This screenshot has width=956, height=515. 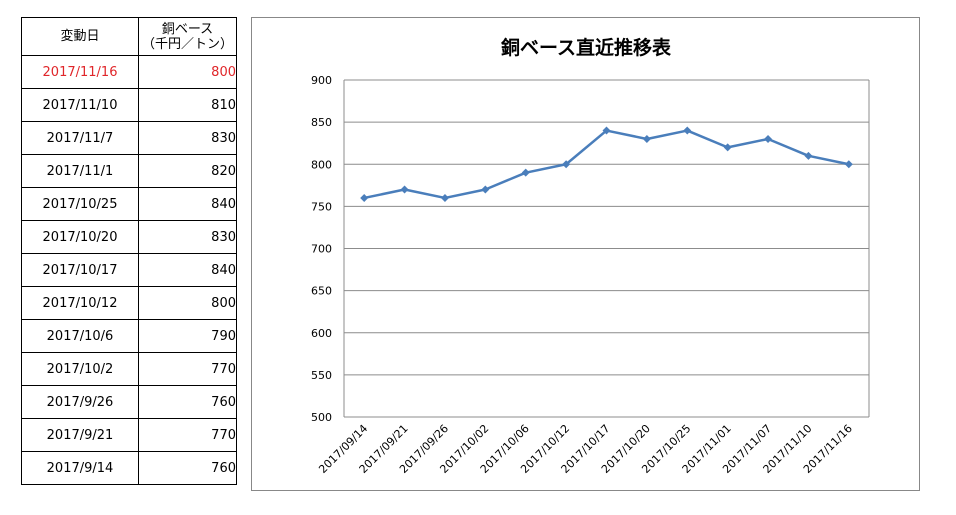 What do you see at coordinates (321, 164) in the screenshot?
I see `y-tick-label: 800` at bounding box center [321, 164].